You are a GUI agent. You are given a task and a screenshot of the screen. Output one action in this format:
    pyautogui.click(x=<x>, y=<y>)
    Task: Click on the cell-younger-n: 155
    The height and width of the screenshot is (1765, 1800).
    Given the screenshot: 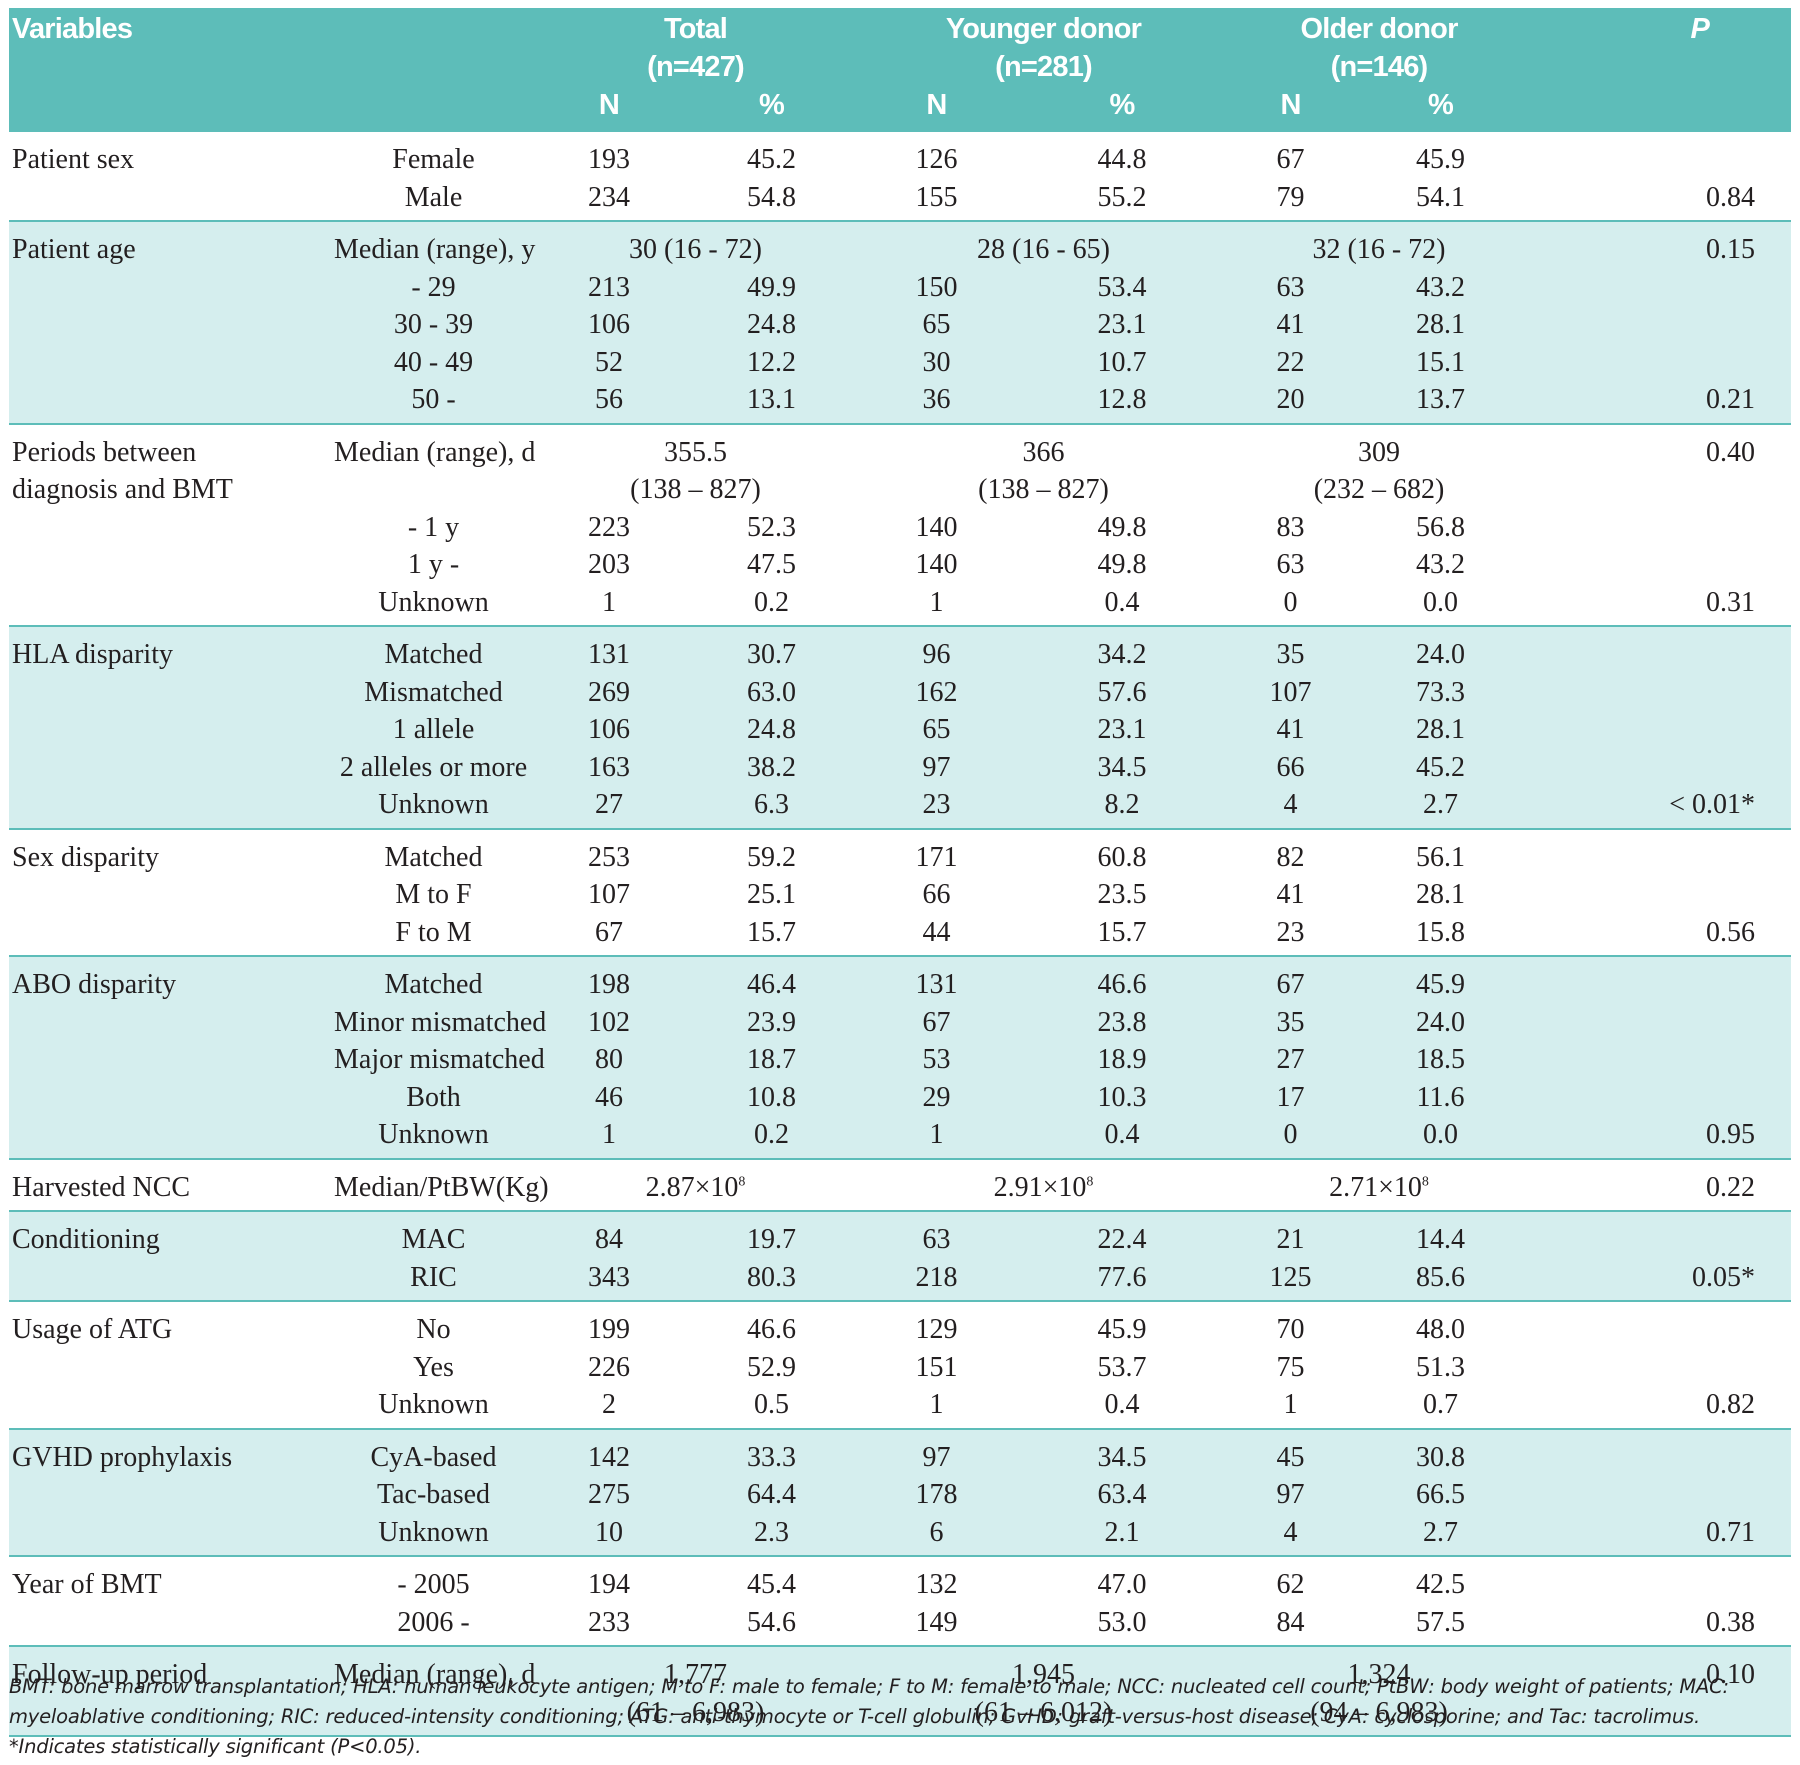 What is the action you would take?
    pyautogui.click(x=936, y=200)
    